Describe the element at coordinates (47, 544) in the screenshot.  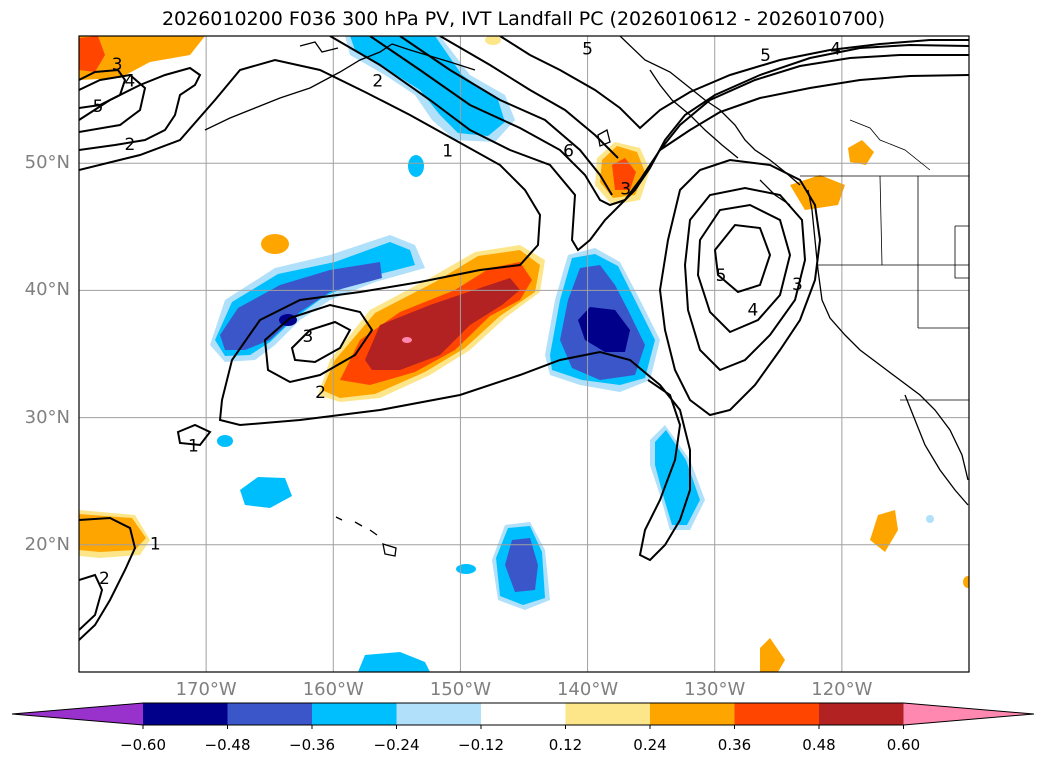
I see `latitude-tick-label: 20°N` at that location.